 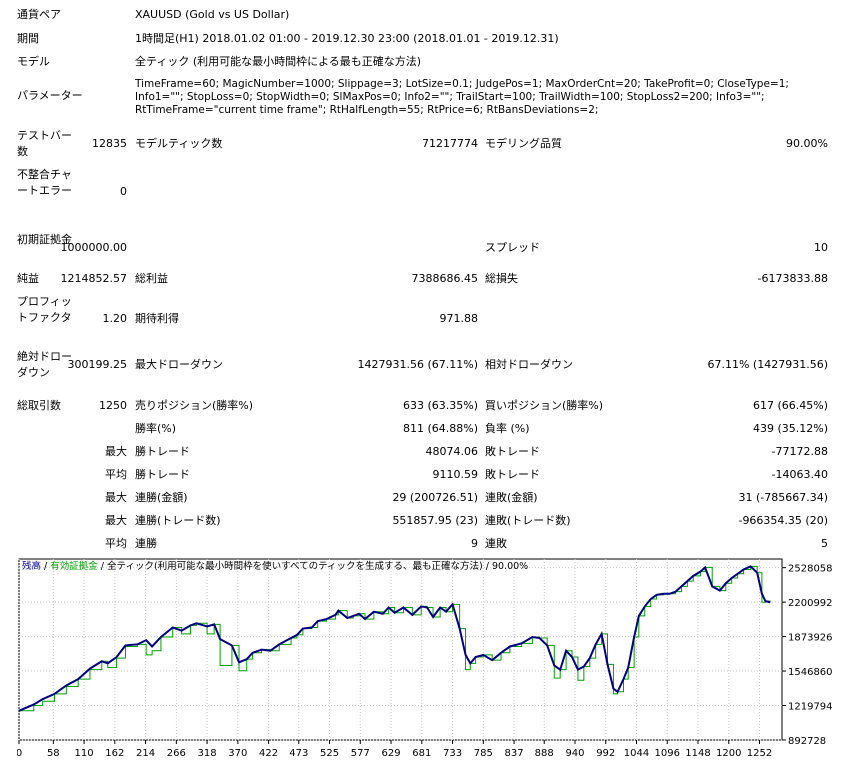 I want to click on deposit-label: 初期証拠金, so click(x=44, y=239).